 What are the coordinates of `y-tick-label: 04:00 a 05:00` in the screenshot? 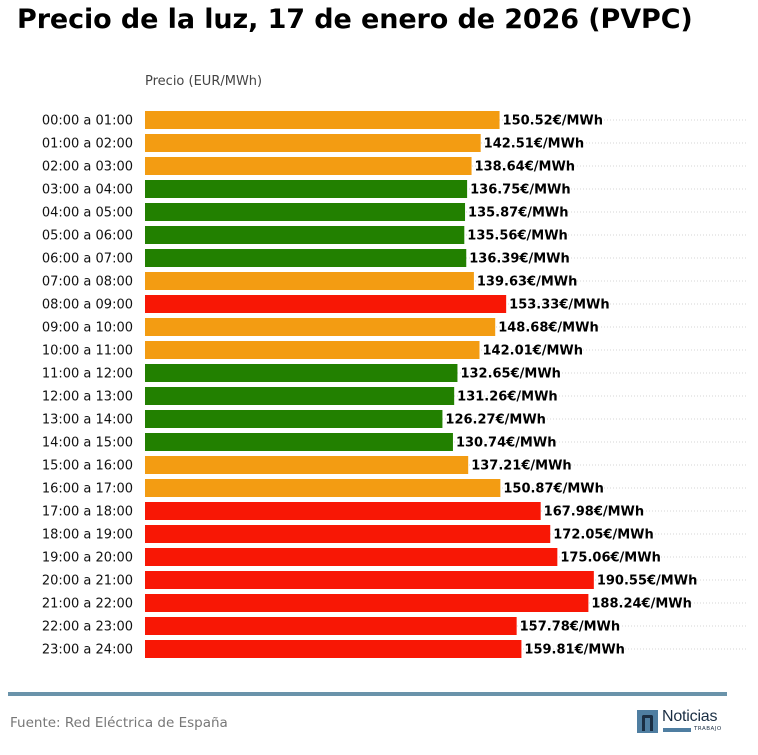 It's located at (87, 213).